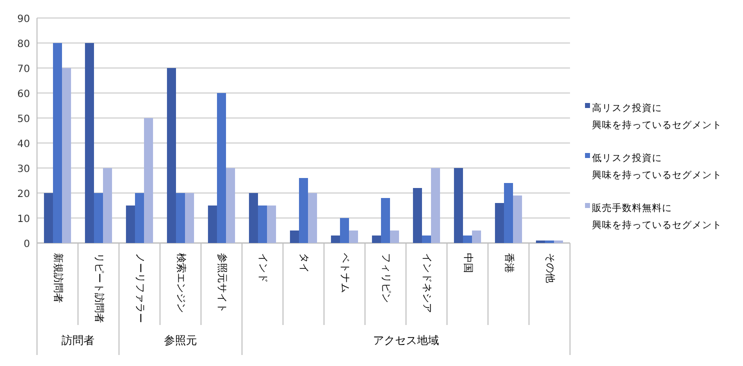 The height and width of the screenshot is (366, 743). I want to click on x-tick-label: リピート訪問者, so click(99, 288).